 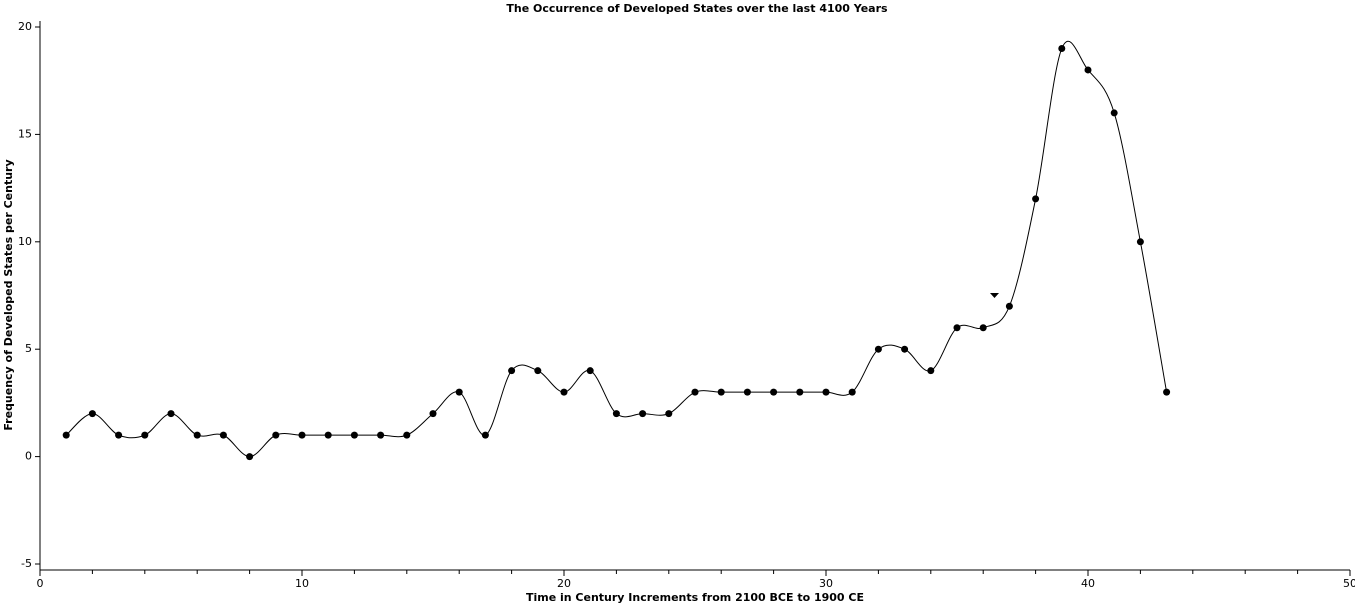 I want to click on y-tick-label: 20, so click(x=25, y=26).